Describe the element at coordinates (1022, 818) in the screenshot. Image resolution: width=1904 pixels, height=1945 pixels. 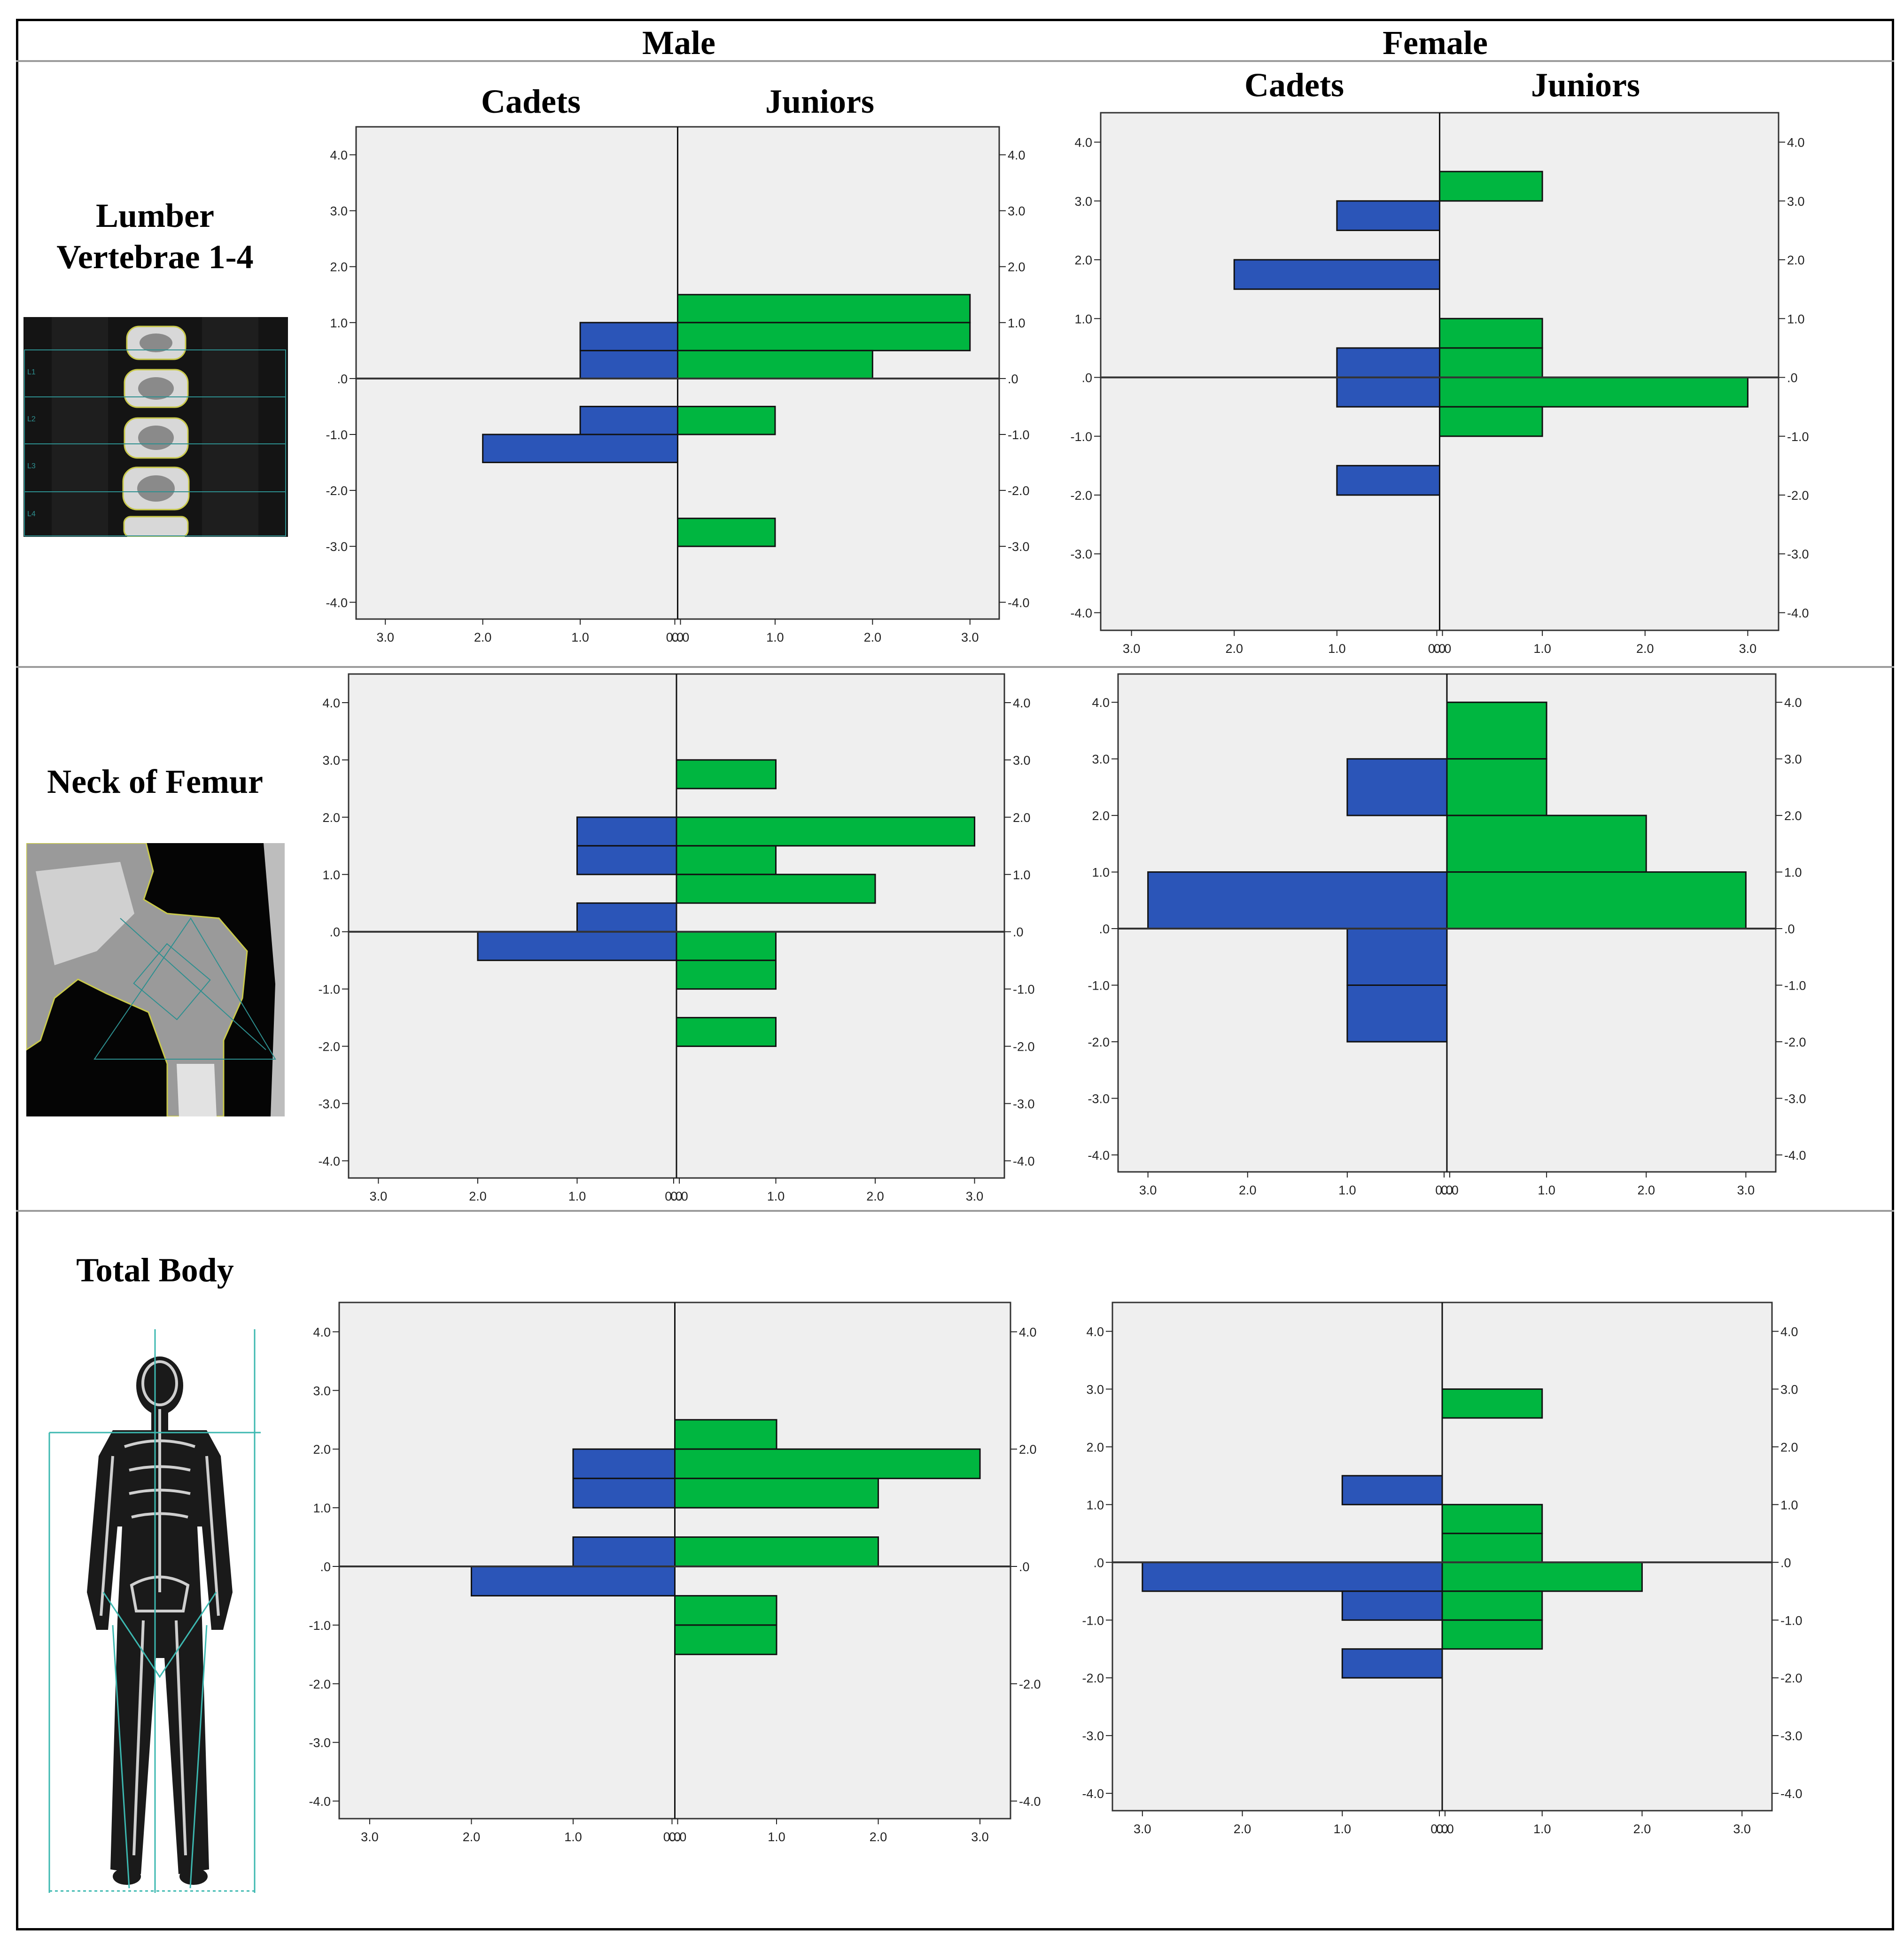
I see `y-tick-label-right-male-femur-2: 2.0` at that location.